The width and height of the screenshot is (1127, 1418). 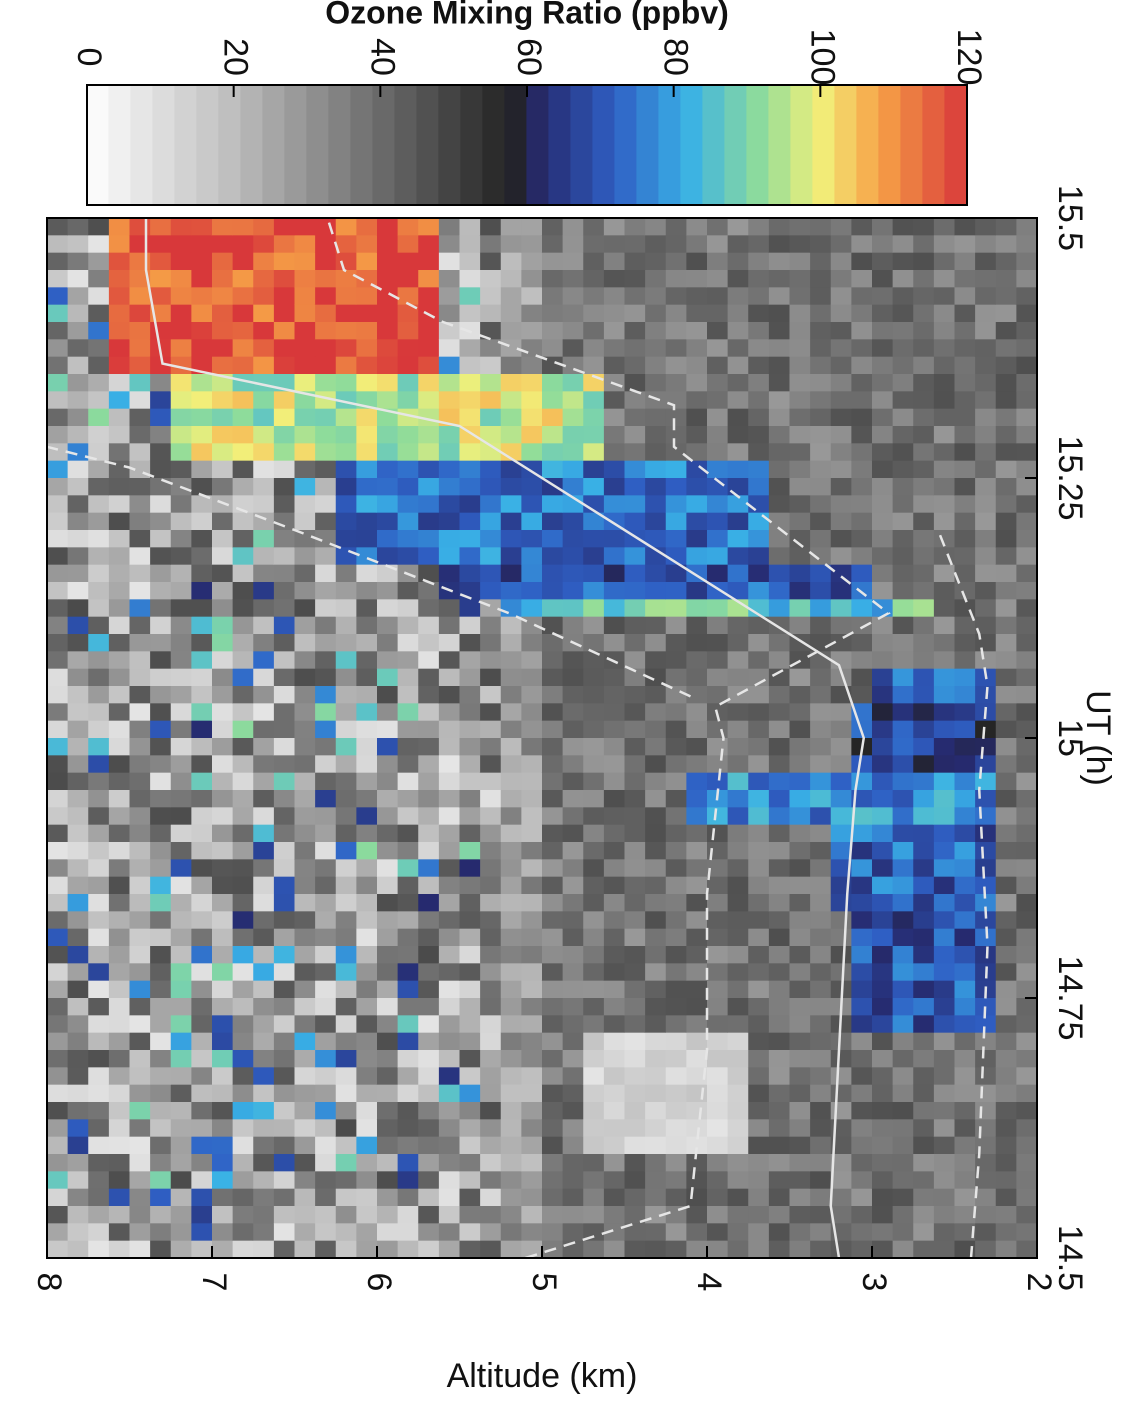 I want to click on boundary-line-dashed, so click(x=962, y=894).